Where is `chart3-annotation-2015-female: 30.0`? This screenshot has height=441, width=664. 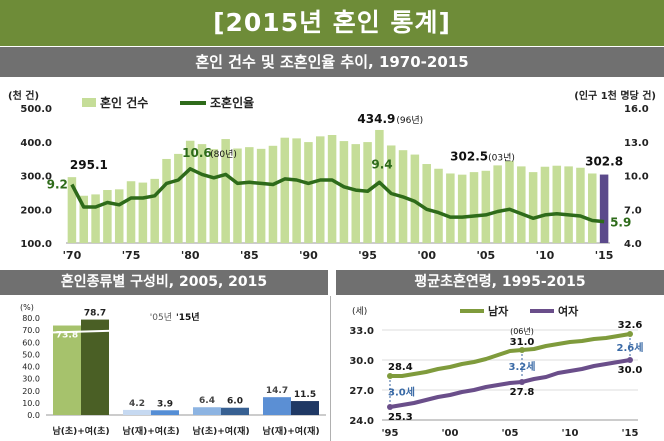
chart3-annotation-2015-female: 30.0 is located at coordinates (630, 370).